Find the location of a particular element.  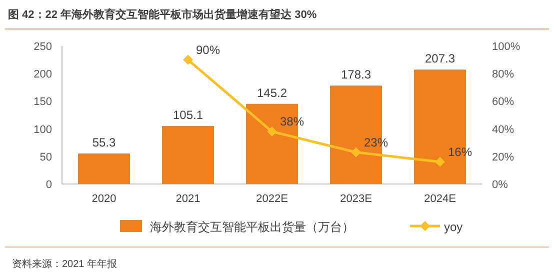

legend-label: 海外教育交互智能平板出货量（万台） is located at coordinates (252, 227).